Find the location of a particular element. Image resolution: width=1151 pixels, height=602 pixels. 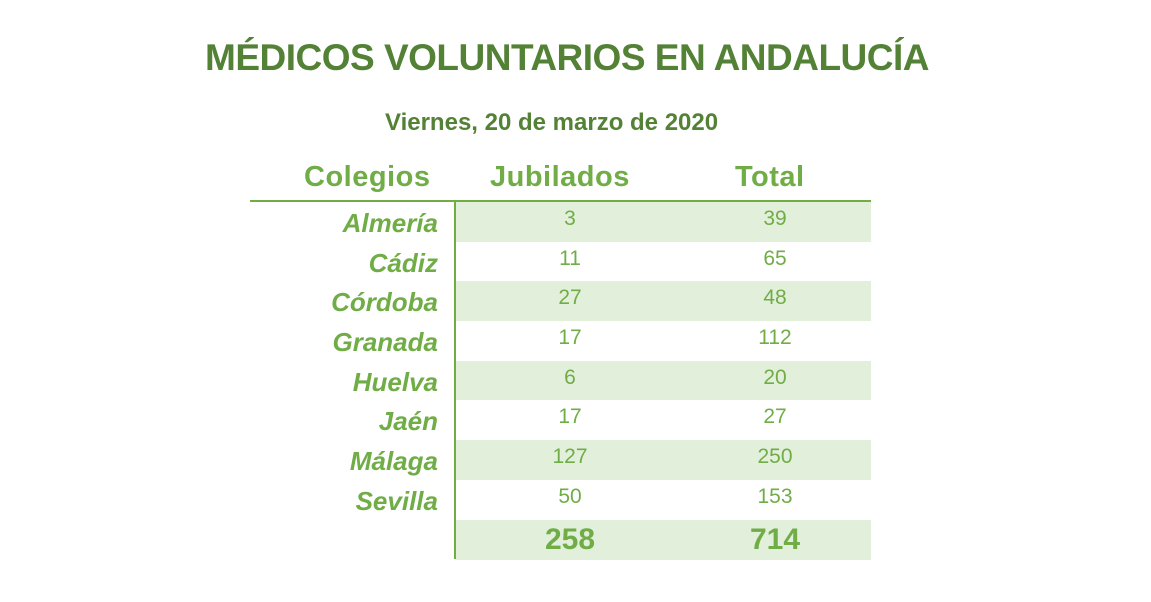

column-header-colegios: Colegios is located at coordinates (367, 177).